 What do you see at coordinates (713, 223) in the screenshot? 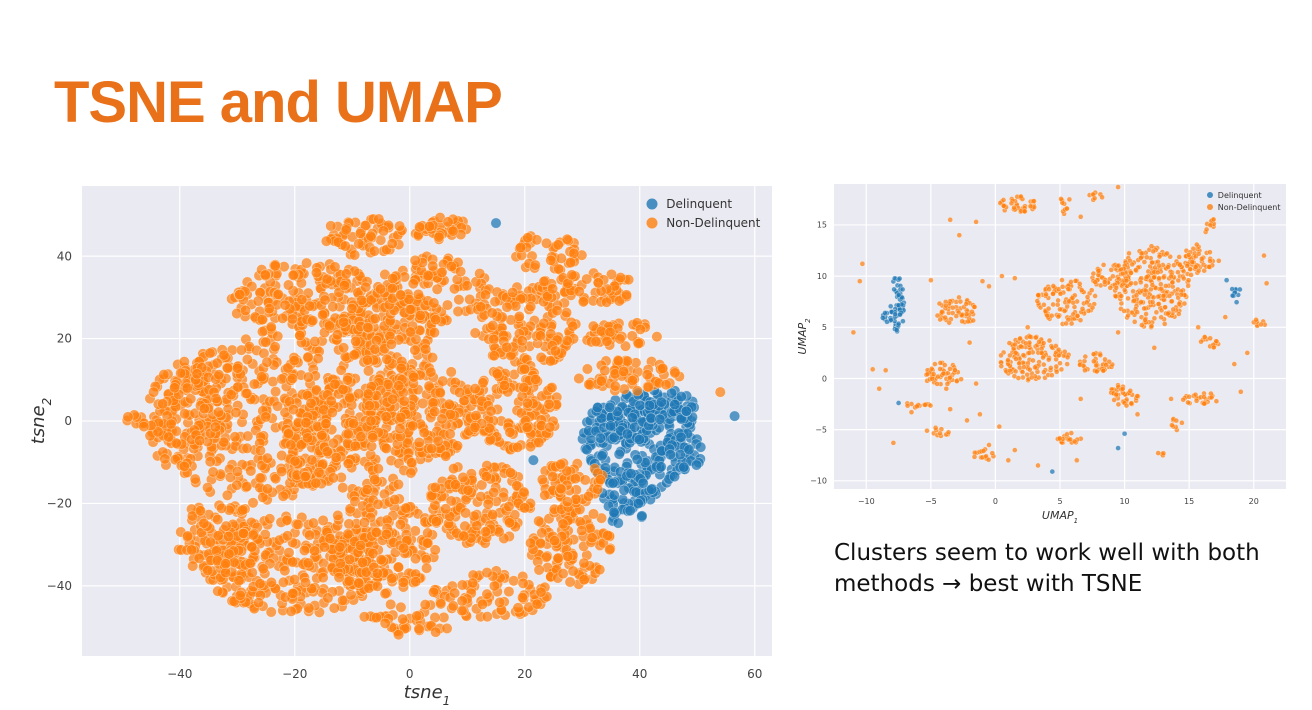
I see `tsne-legend-label: Non-Delinquent` at bounding box center [713, 223].